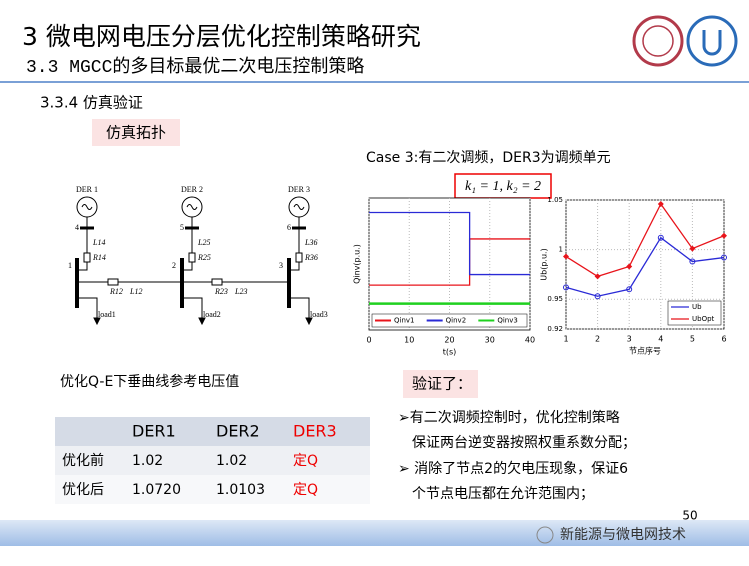  Describe the element at coordinates (660, 339) in the screenshot. I see `x-tick-label: 4` at that location.